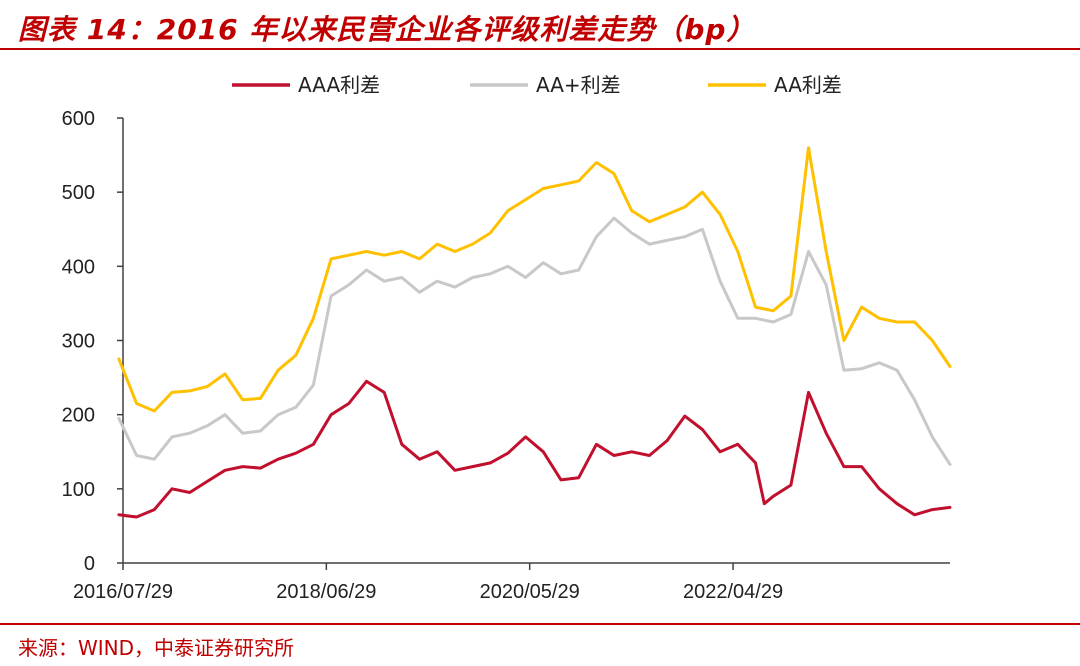  Describe the element at coordinates (78, 416) in the screenshot. I see `y-tick-label: 200` at that location.